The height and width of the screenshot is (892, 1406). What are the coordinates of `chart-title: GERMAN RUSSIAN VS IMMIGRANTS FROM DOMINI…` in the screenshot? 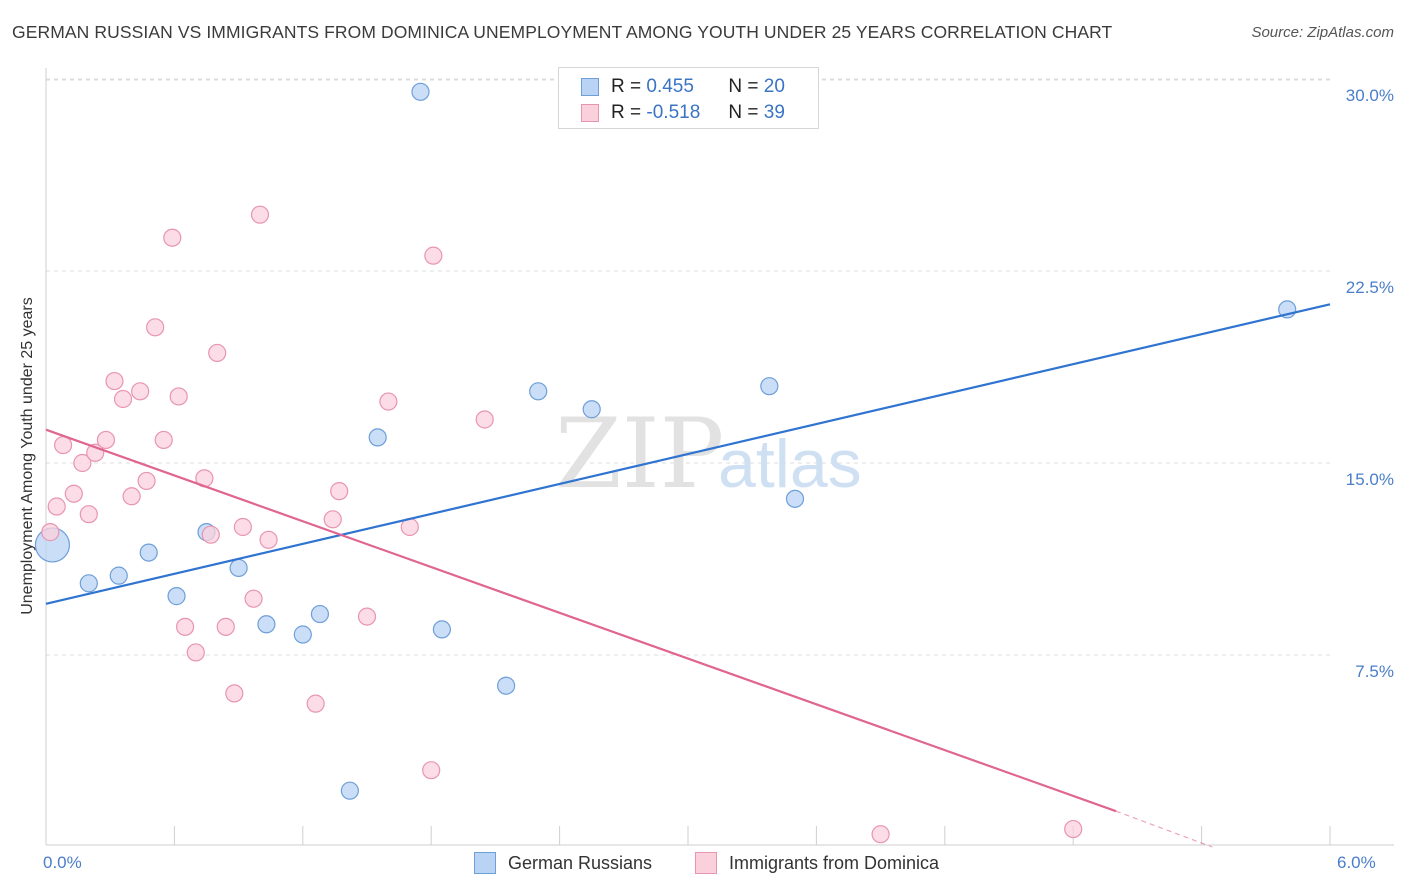 It's located at (562, 32).